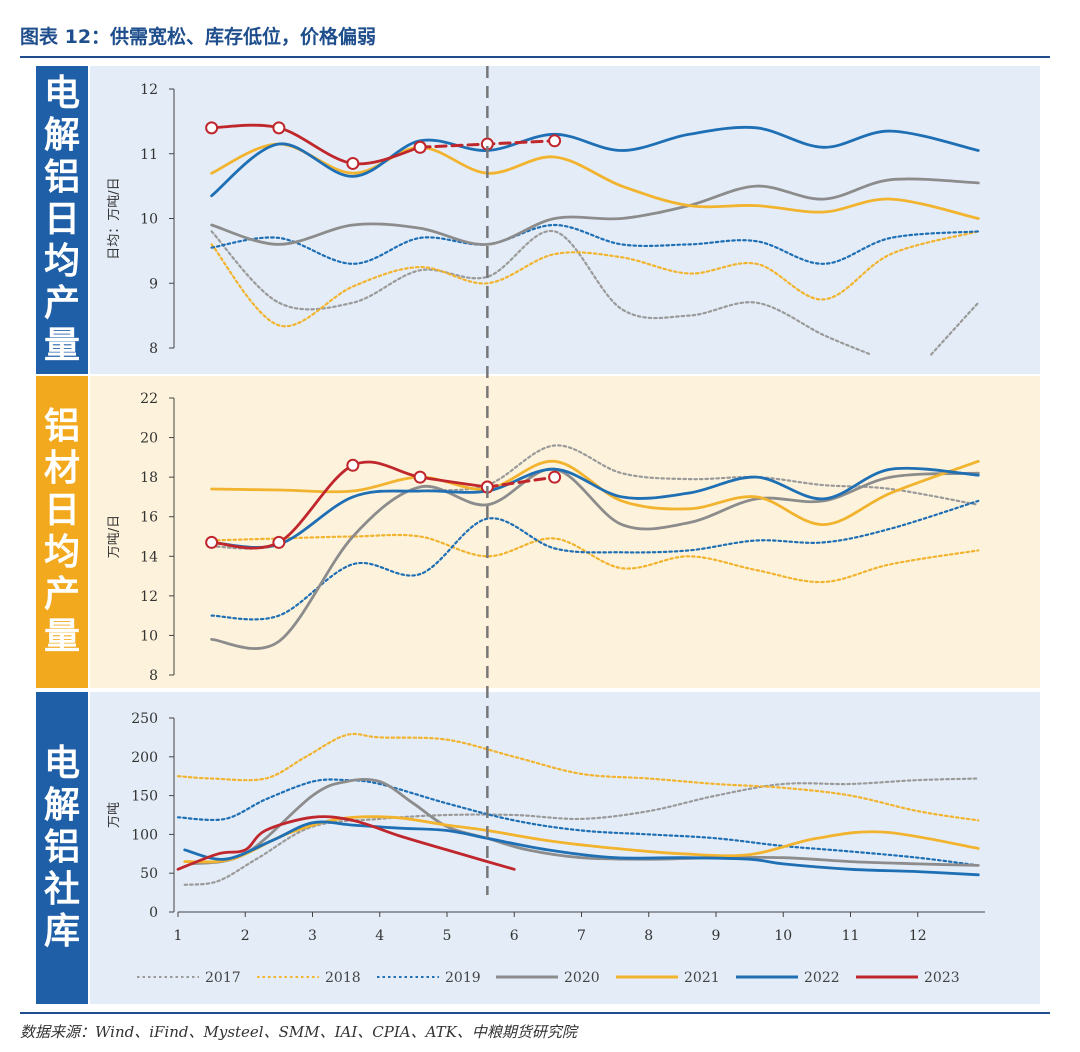 The width and height of the screenshot is (1080, 1052). Describe the element at coordinates (149, 399) in the screenshot. I see `panel-2-y-tick-label: 22` at that location.